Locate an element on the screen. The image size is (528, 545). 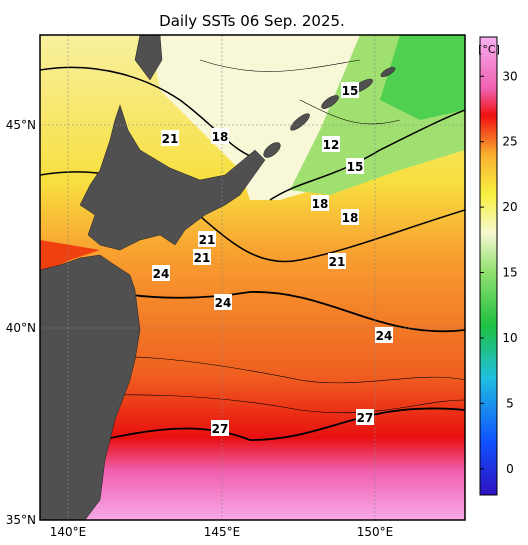
lon-label: 140°E is located at coordinates (68, 532).